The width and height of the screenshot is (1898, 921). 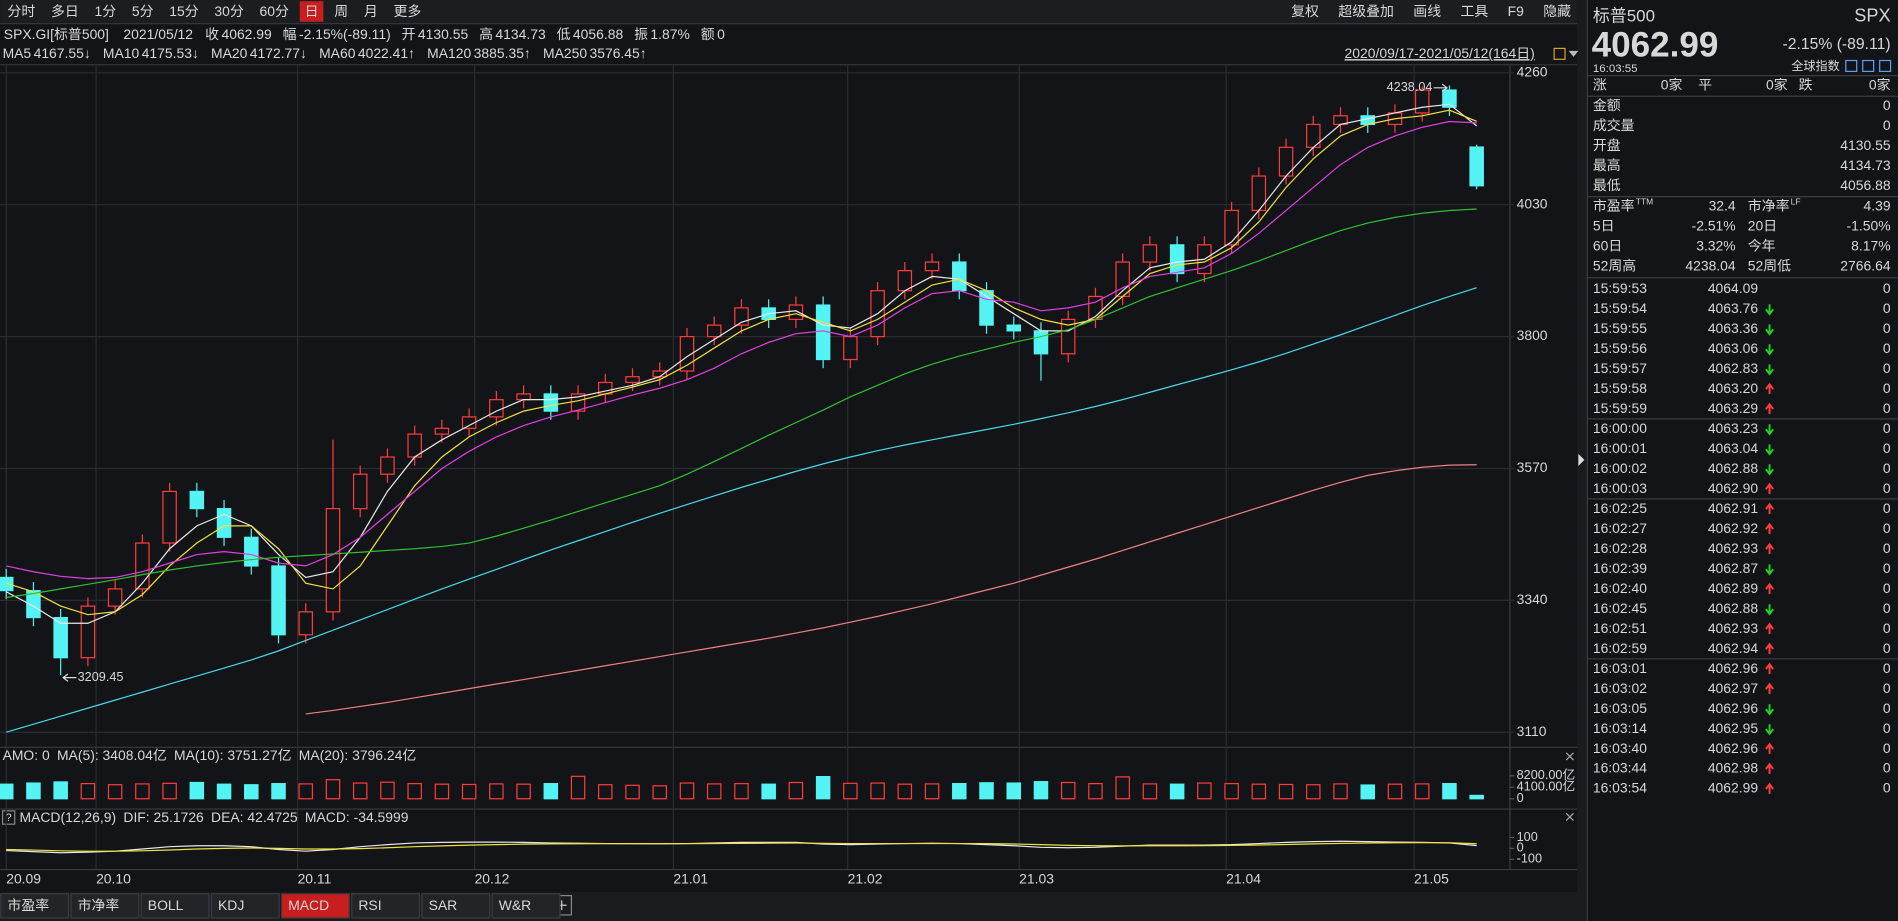 What do you see at coordinates (1620, 568) in the screenshot?
I see `trade-time: 16:02:39` at bounding box center [1620, 568].